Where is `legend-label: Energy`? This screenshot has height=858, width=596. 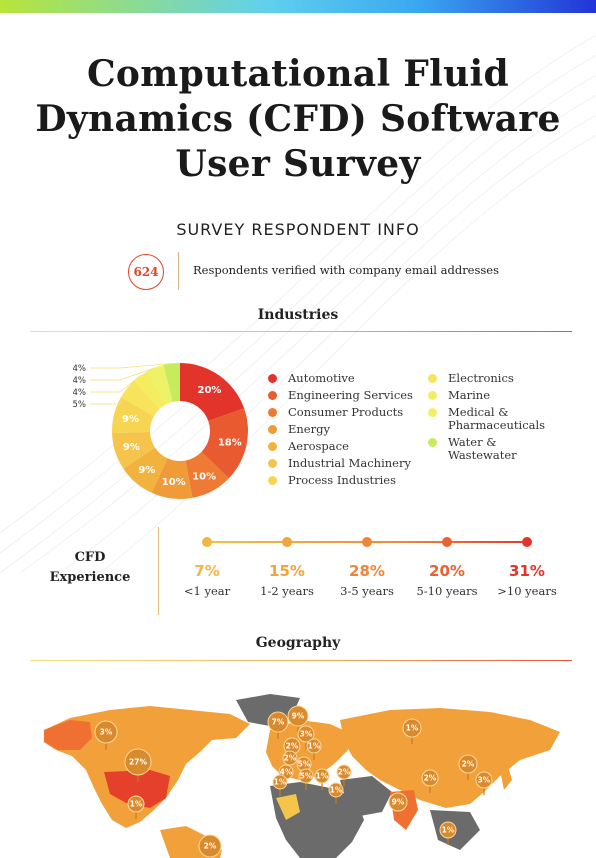 legend-label: Energy is located at coordinates (309, 429).